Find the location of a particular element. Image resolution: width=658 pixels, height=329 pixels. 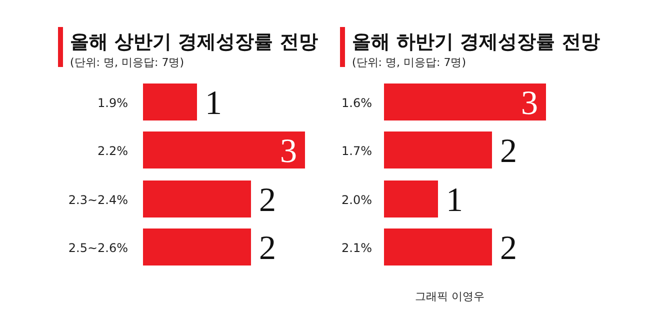

text: 그래픽 이영우 is located at coordinates (449, 296).